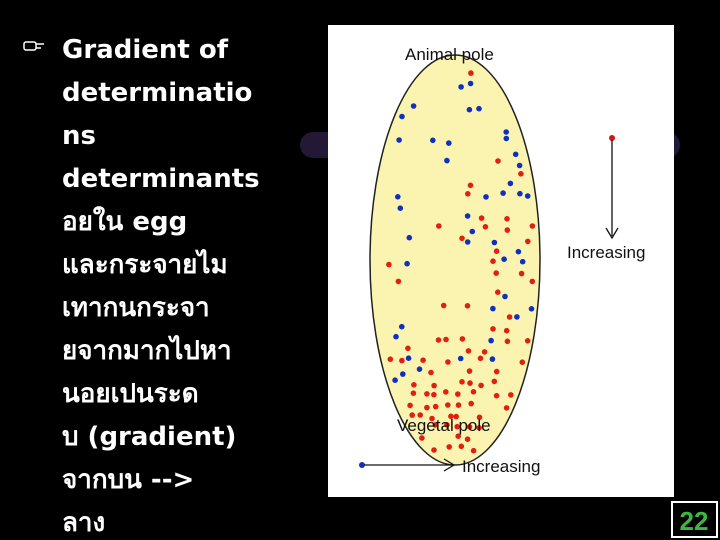 The image size is (720, 540). I want to click on body-line: อยใน egg, so click(124, 221).